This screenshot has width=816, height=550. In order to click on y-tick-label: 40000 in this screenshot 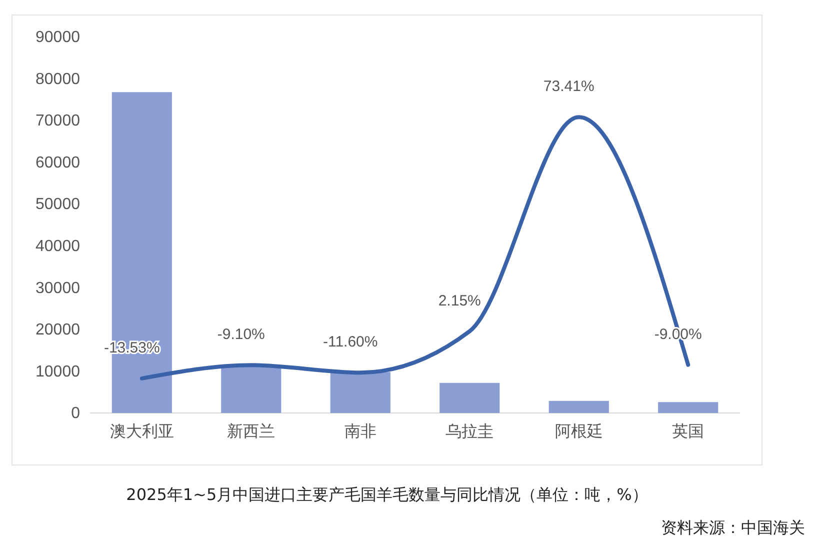, I will do `click(58, 247)`.